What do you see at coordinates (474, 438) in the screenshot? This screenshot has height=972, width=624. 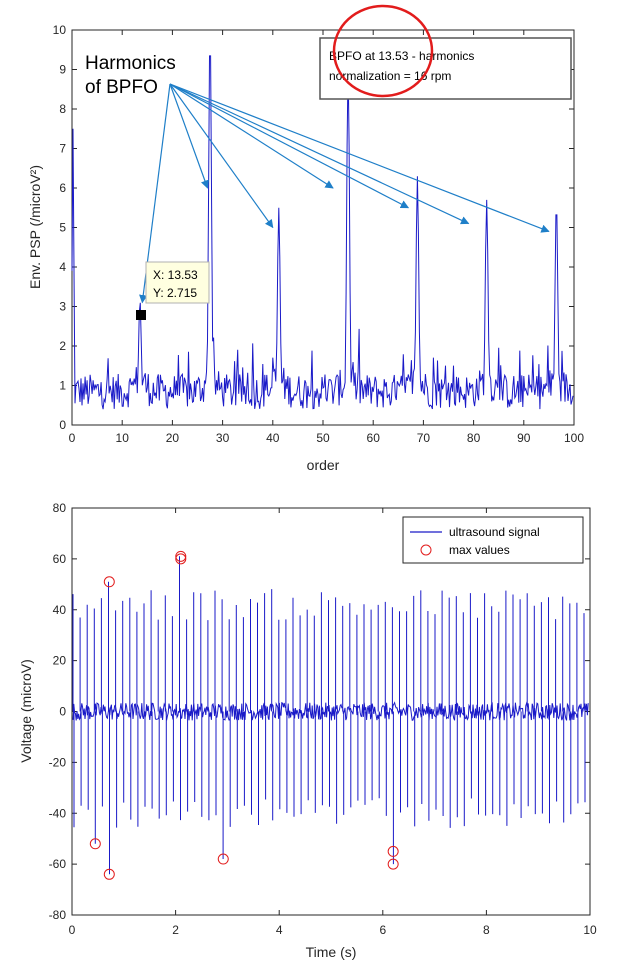 I see `x-tick-label: 80` at bounding box center [474, 438].